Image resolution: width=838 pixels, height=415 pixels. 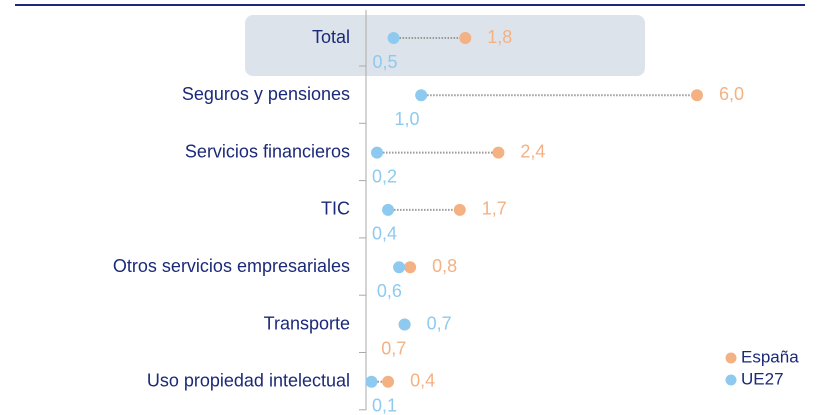 What do you see at coordinates (762, 378) in the screenshot?
I see `legend-label: UE27` at bounding box center [762, 378].